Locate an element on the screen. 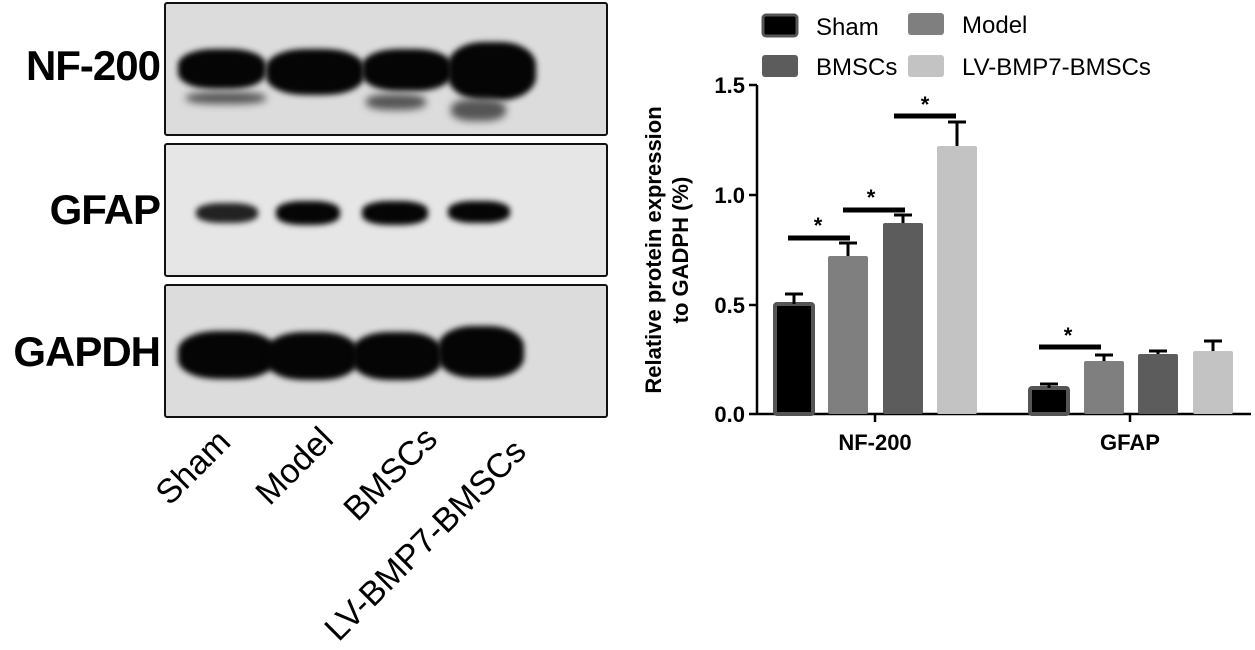 This screenshot has width=1255, height=650. y-tick-labels: 0.0 0.5 1.0 1.5 is located at coordinates (729, 250).